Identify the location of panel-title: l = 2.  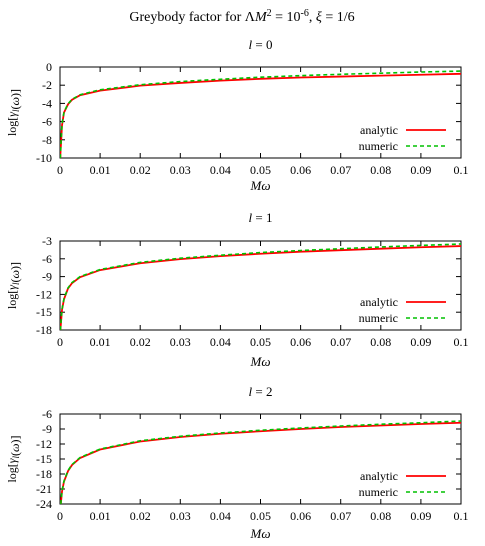
(261, 391).